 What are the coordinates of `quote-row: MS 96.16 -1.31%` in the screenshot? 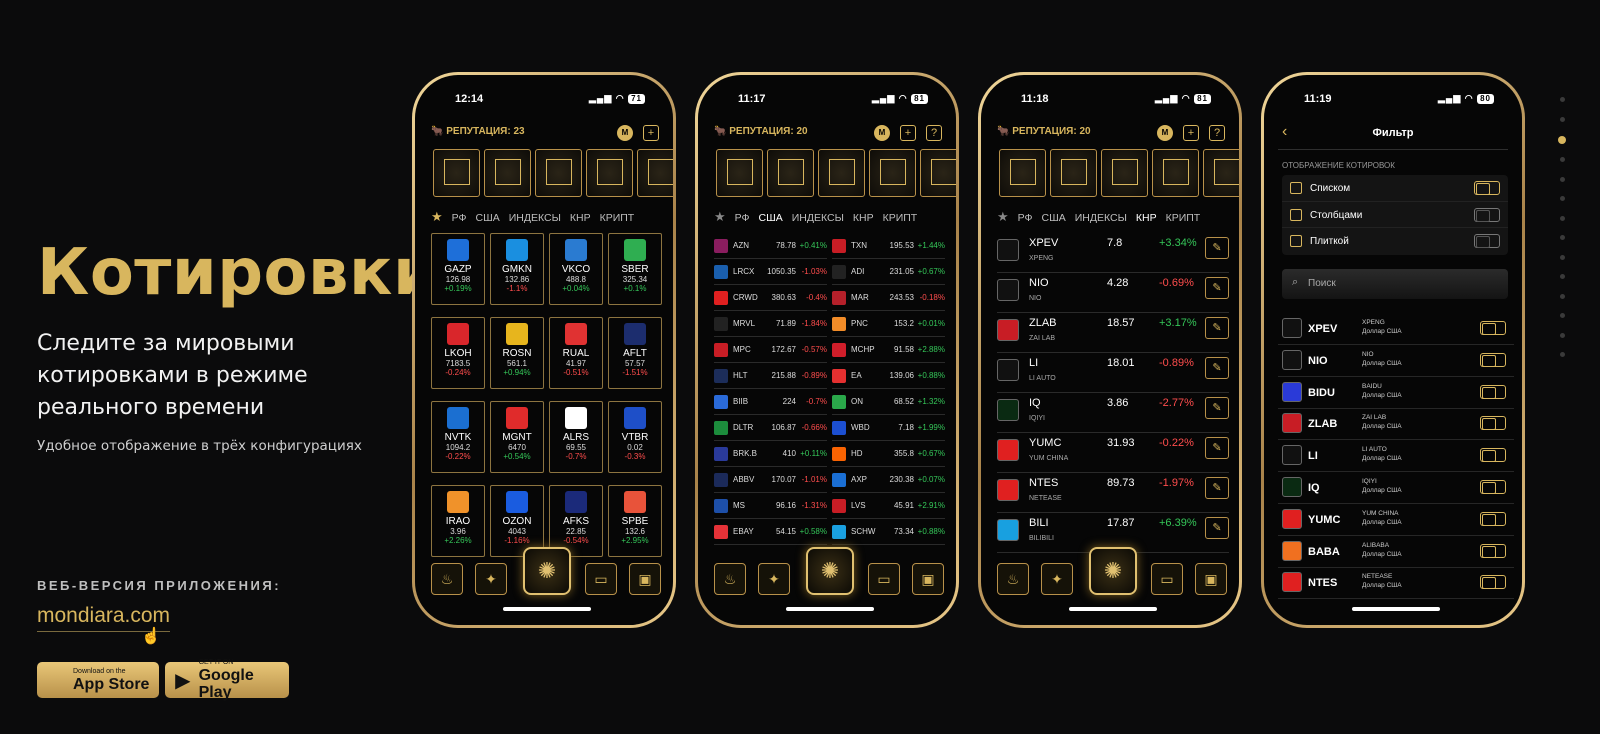 It's located at (770, 506).